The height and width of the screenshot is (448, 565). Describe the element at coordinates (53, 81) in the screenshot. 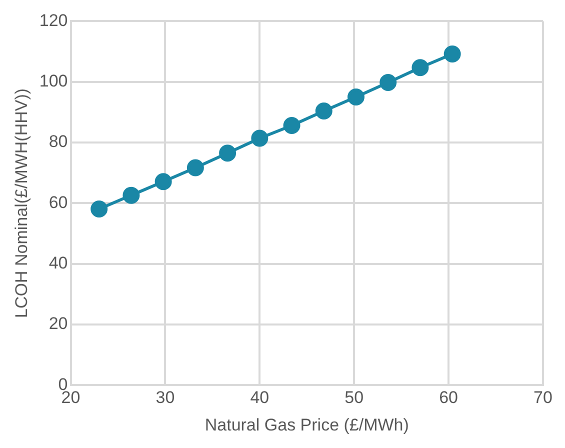

I see `y-tick-label: 100` at that location.